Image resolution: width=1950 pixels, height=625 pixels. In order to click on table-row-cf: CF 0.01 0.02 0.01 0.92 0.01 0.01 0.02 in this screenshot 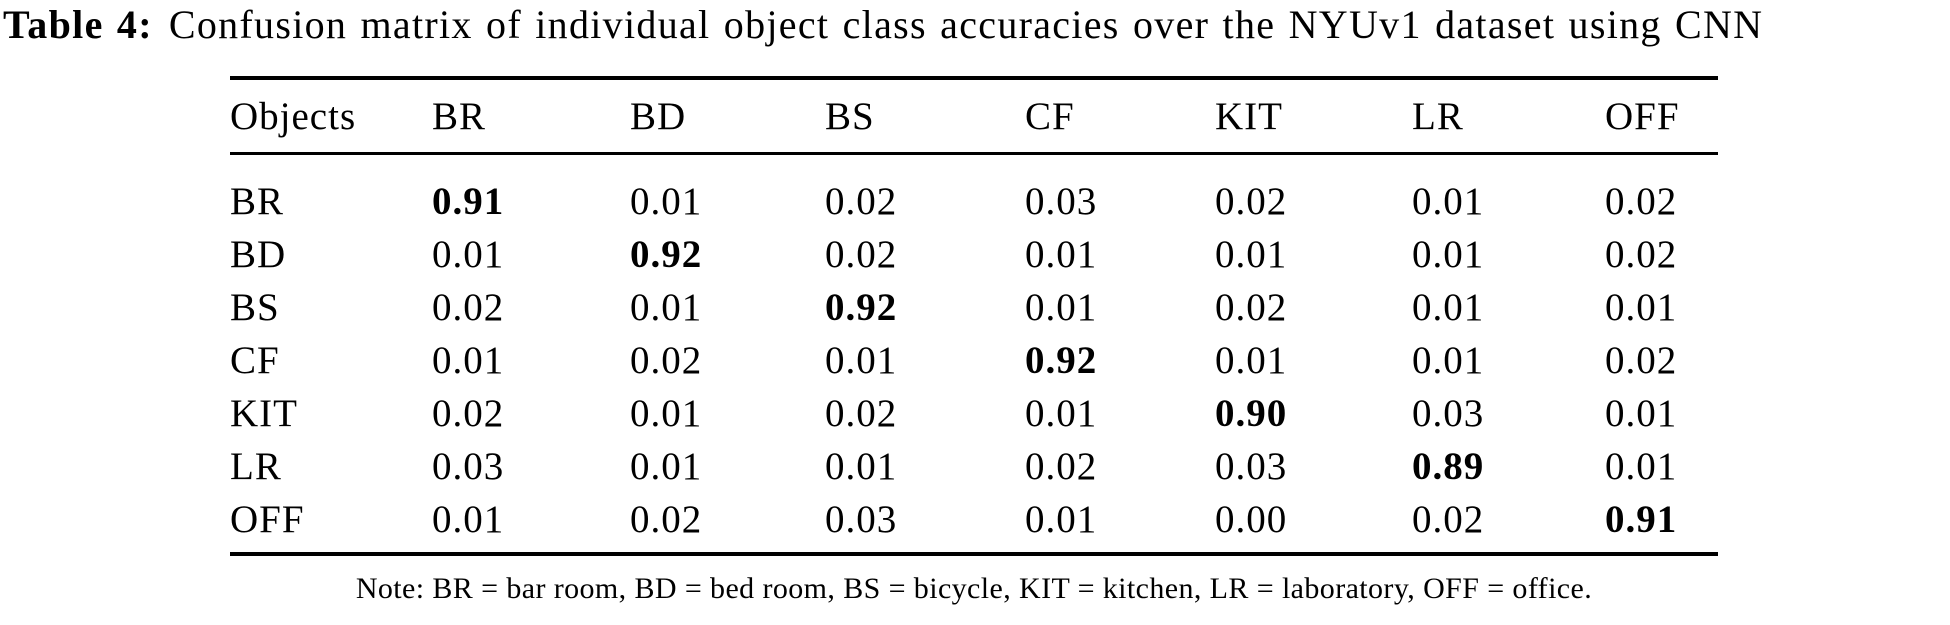, I will do `click(974, 360)`.